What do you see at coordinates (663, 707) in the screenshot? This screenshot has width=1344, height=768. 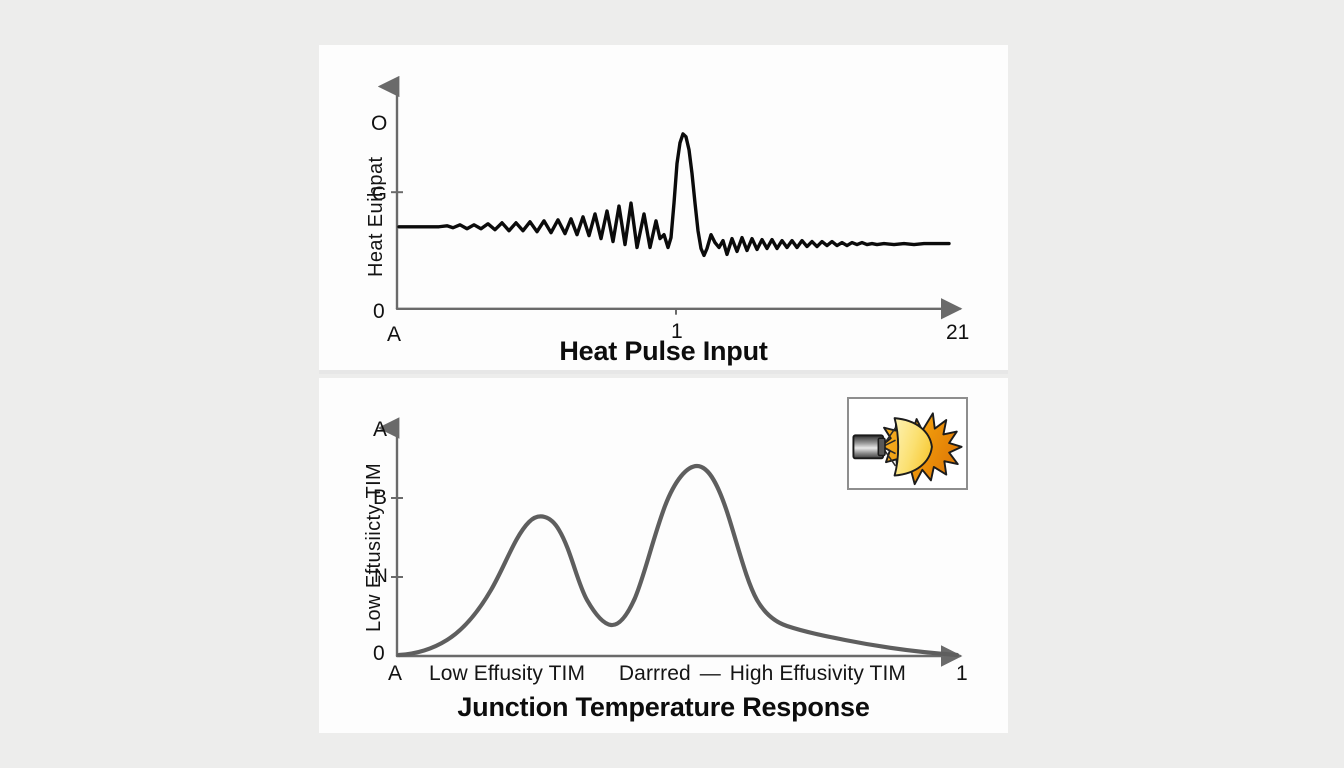 I see `panel-title-junction-temperature-response: Junction Temperature Response` at bounding box center [663, 707].